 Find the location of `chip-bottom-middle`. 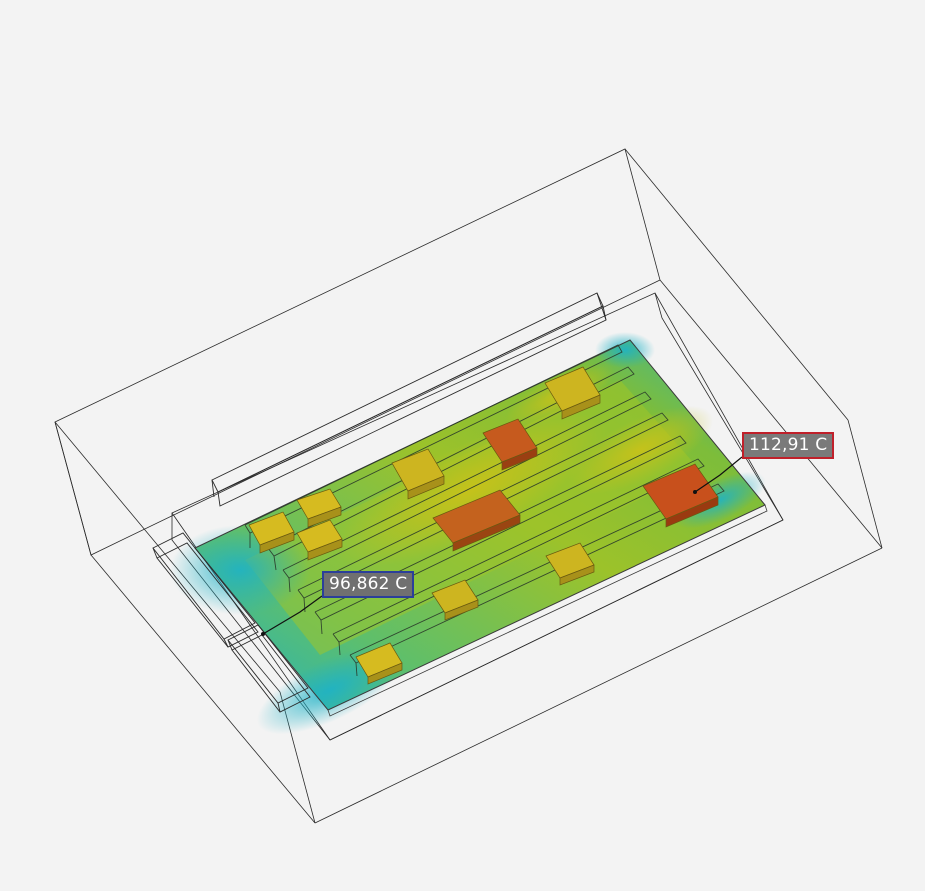

chip-bottom-middle is located at coordinates (455, 600).